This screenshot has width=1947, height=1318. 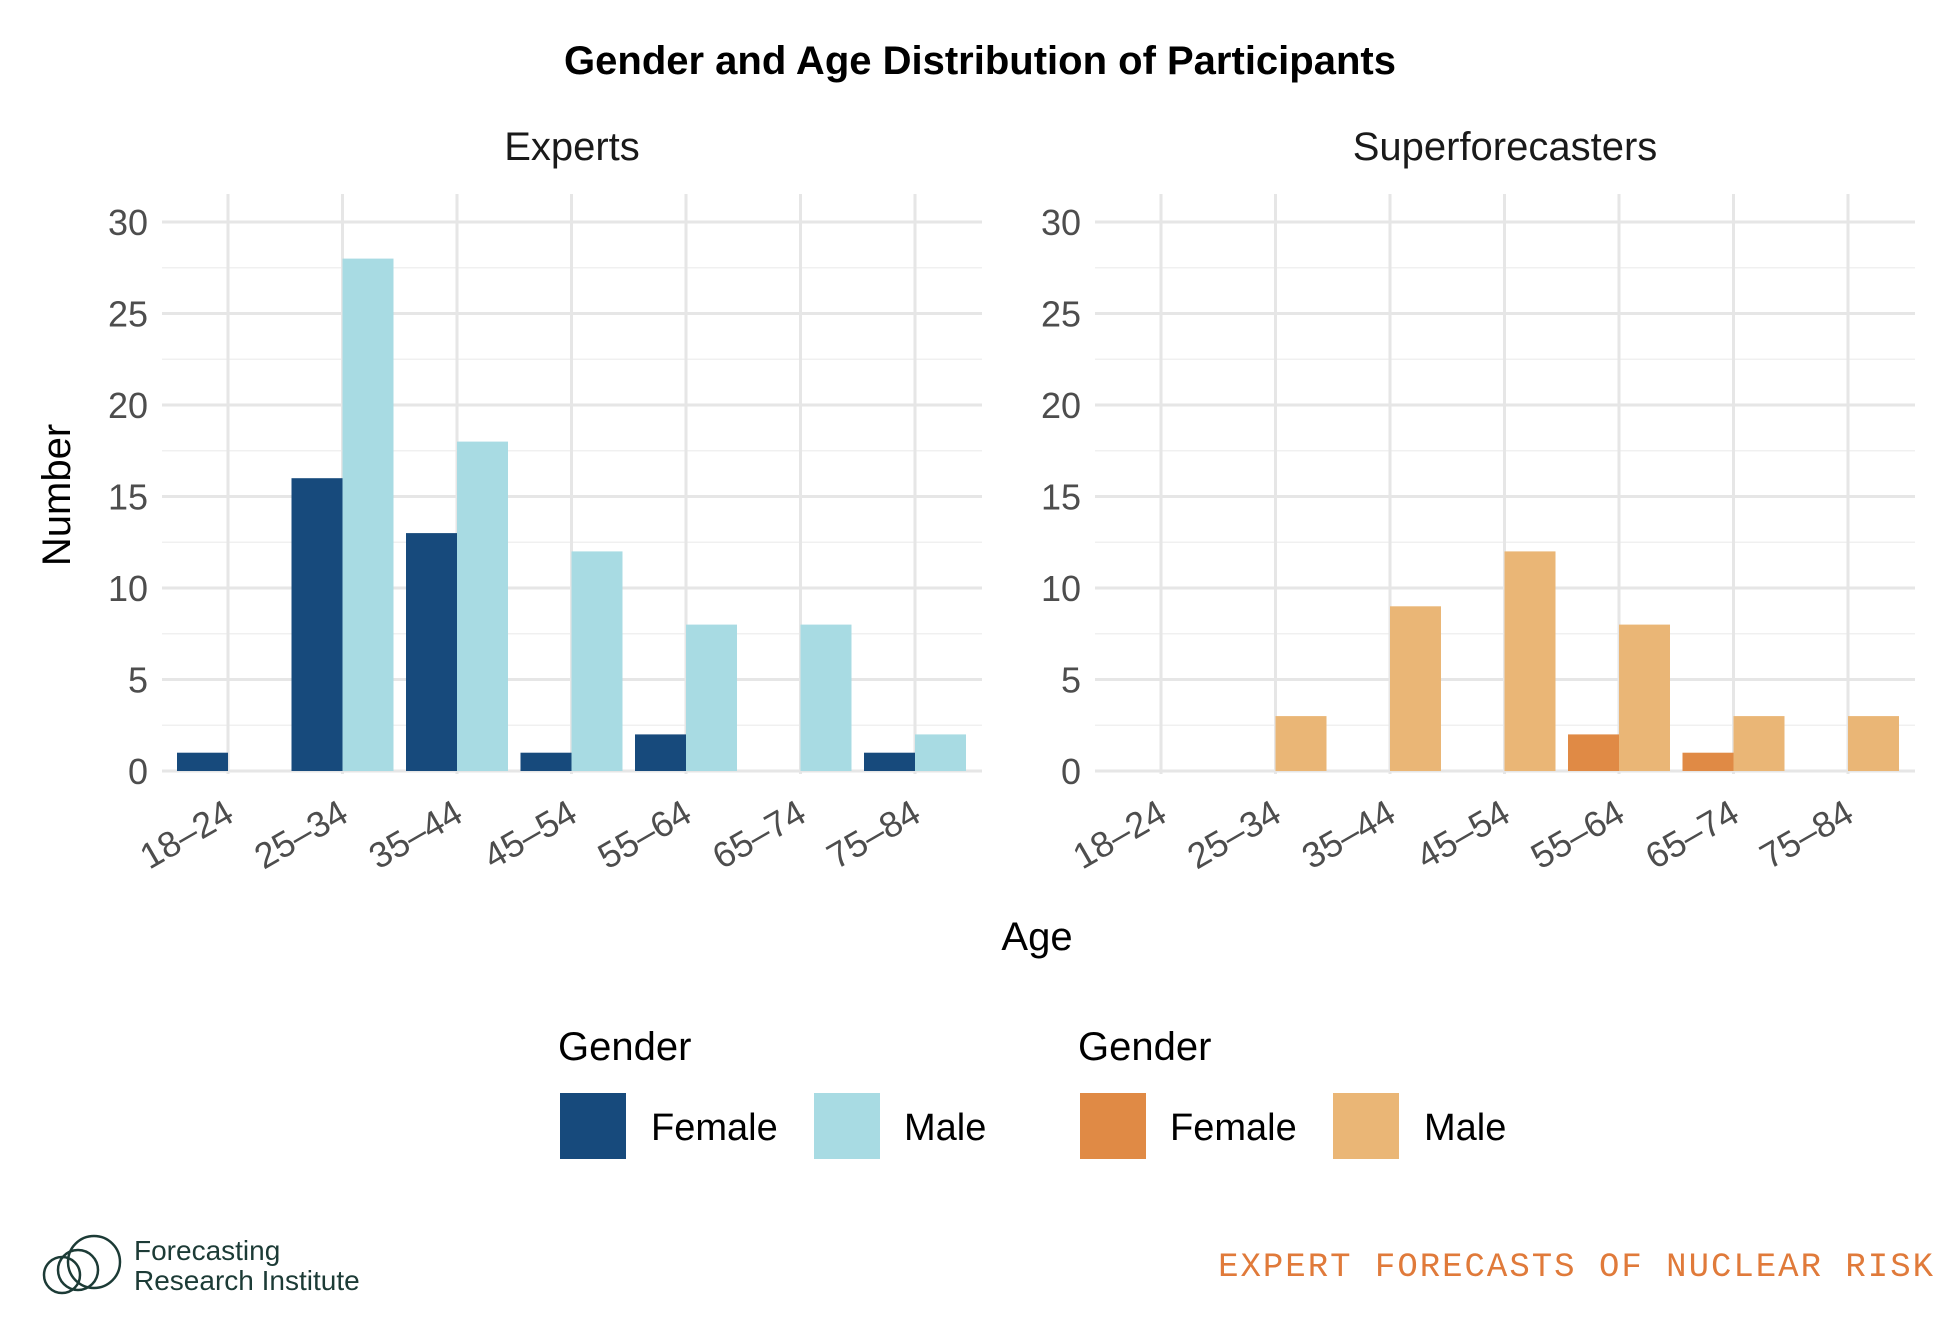 What do you see at coordinates (1036, 937) in the screenshot?
I see `x-axis-title: Age` at bounding box center [1036, 937].